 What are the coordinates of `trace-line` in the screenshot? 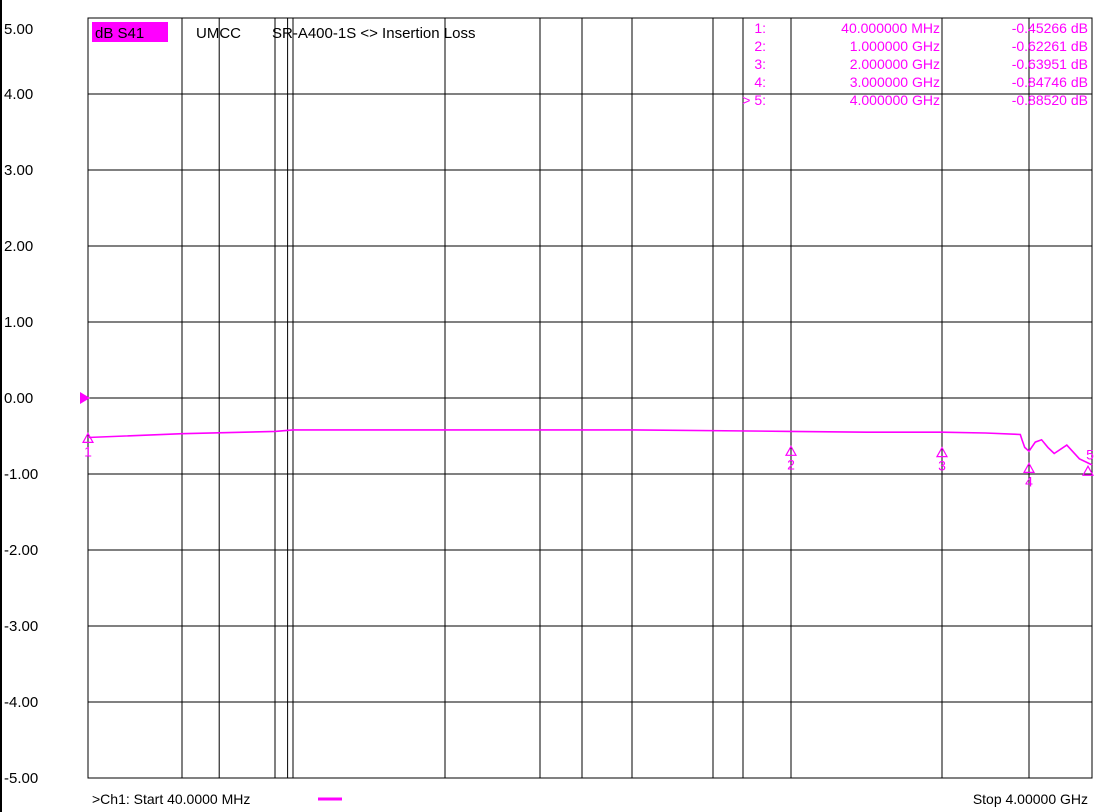 It's located at (590, 447).